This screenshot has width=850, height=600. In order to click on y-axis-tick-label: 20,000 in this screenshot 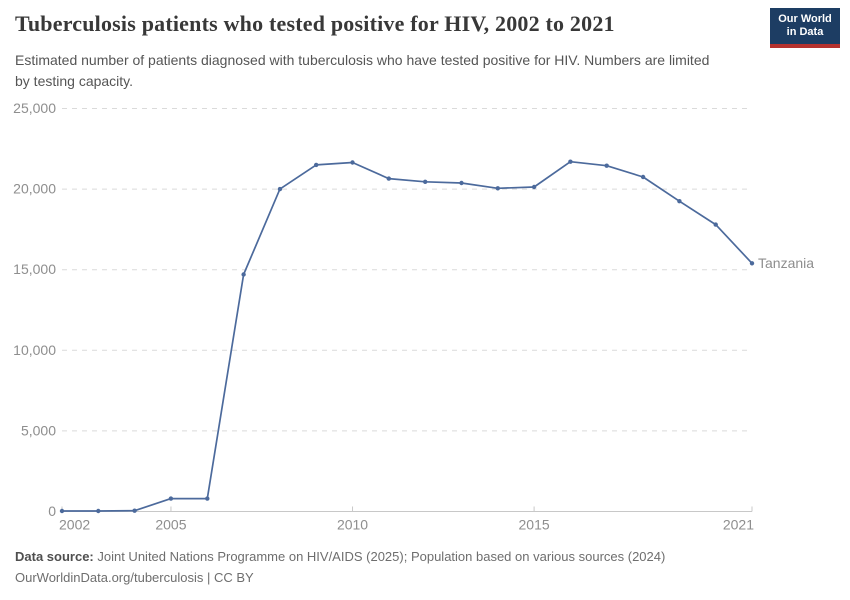, I will do `click(34, 189)`.